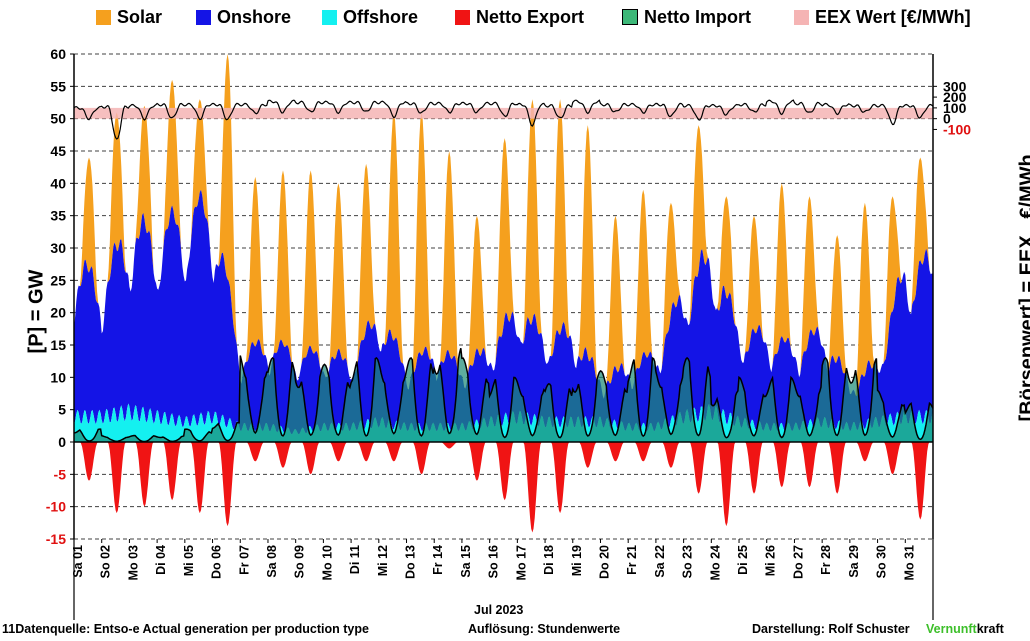  I want to click on legend-netto-export: Netto Export, so click(519, 17).